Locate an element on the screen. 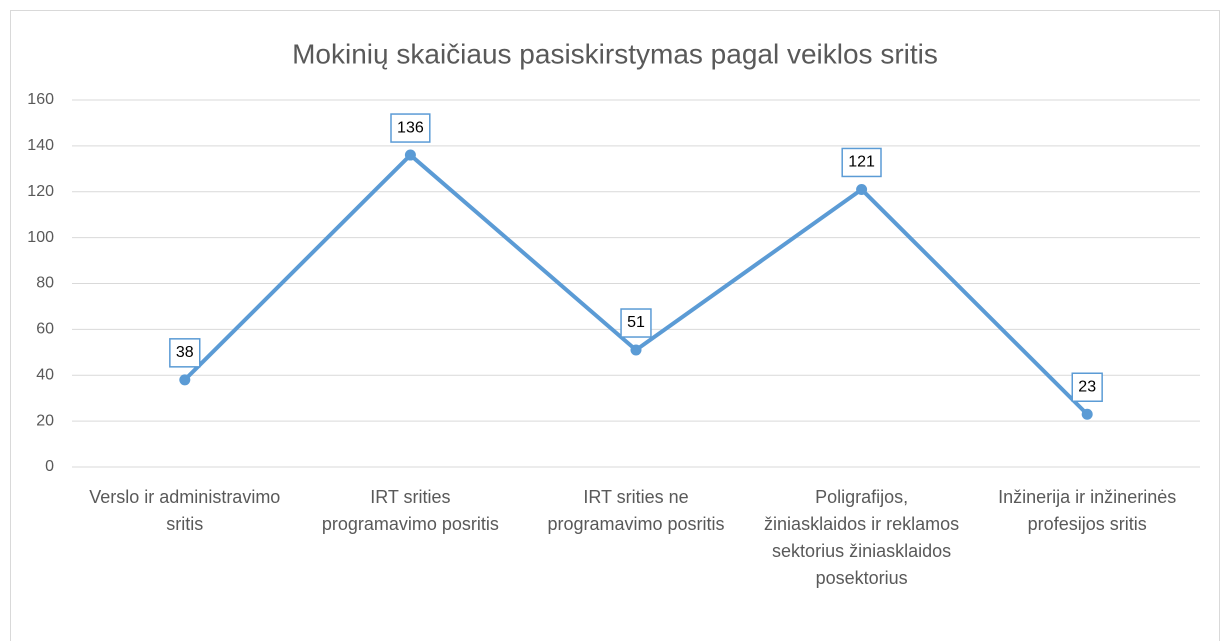 The height and width of the screenshot is (641, 1230). data-label: 23 is located at coordinates (1087, 386).